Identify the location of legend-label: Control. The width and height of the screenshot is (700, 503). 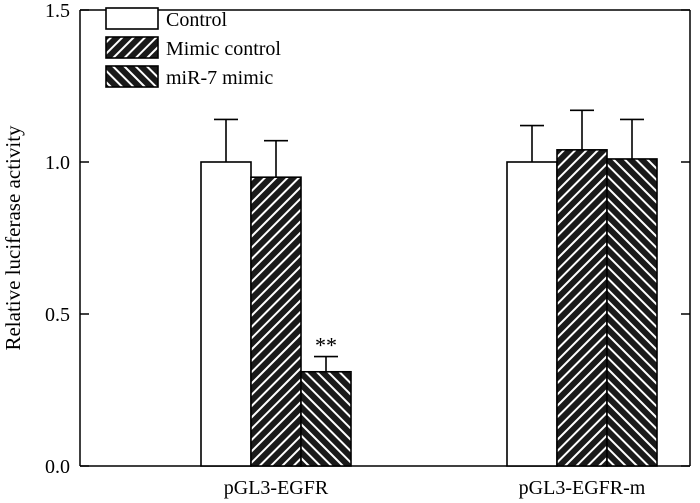
(197, 20).